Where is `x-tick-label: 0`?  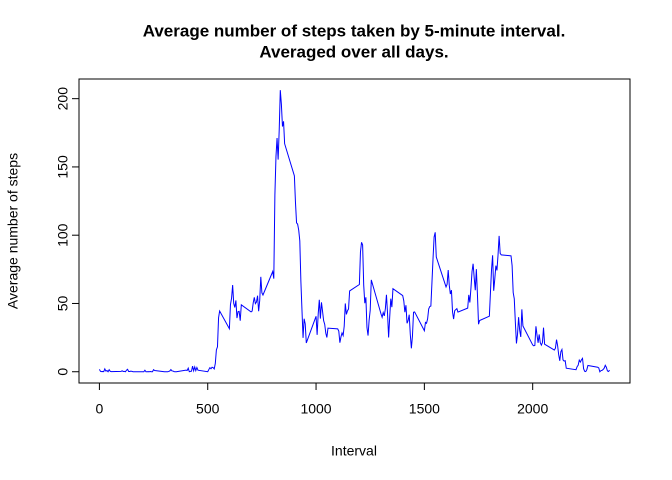 x-tick-label: 0 is located at coordinates (100, 409).